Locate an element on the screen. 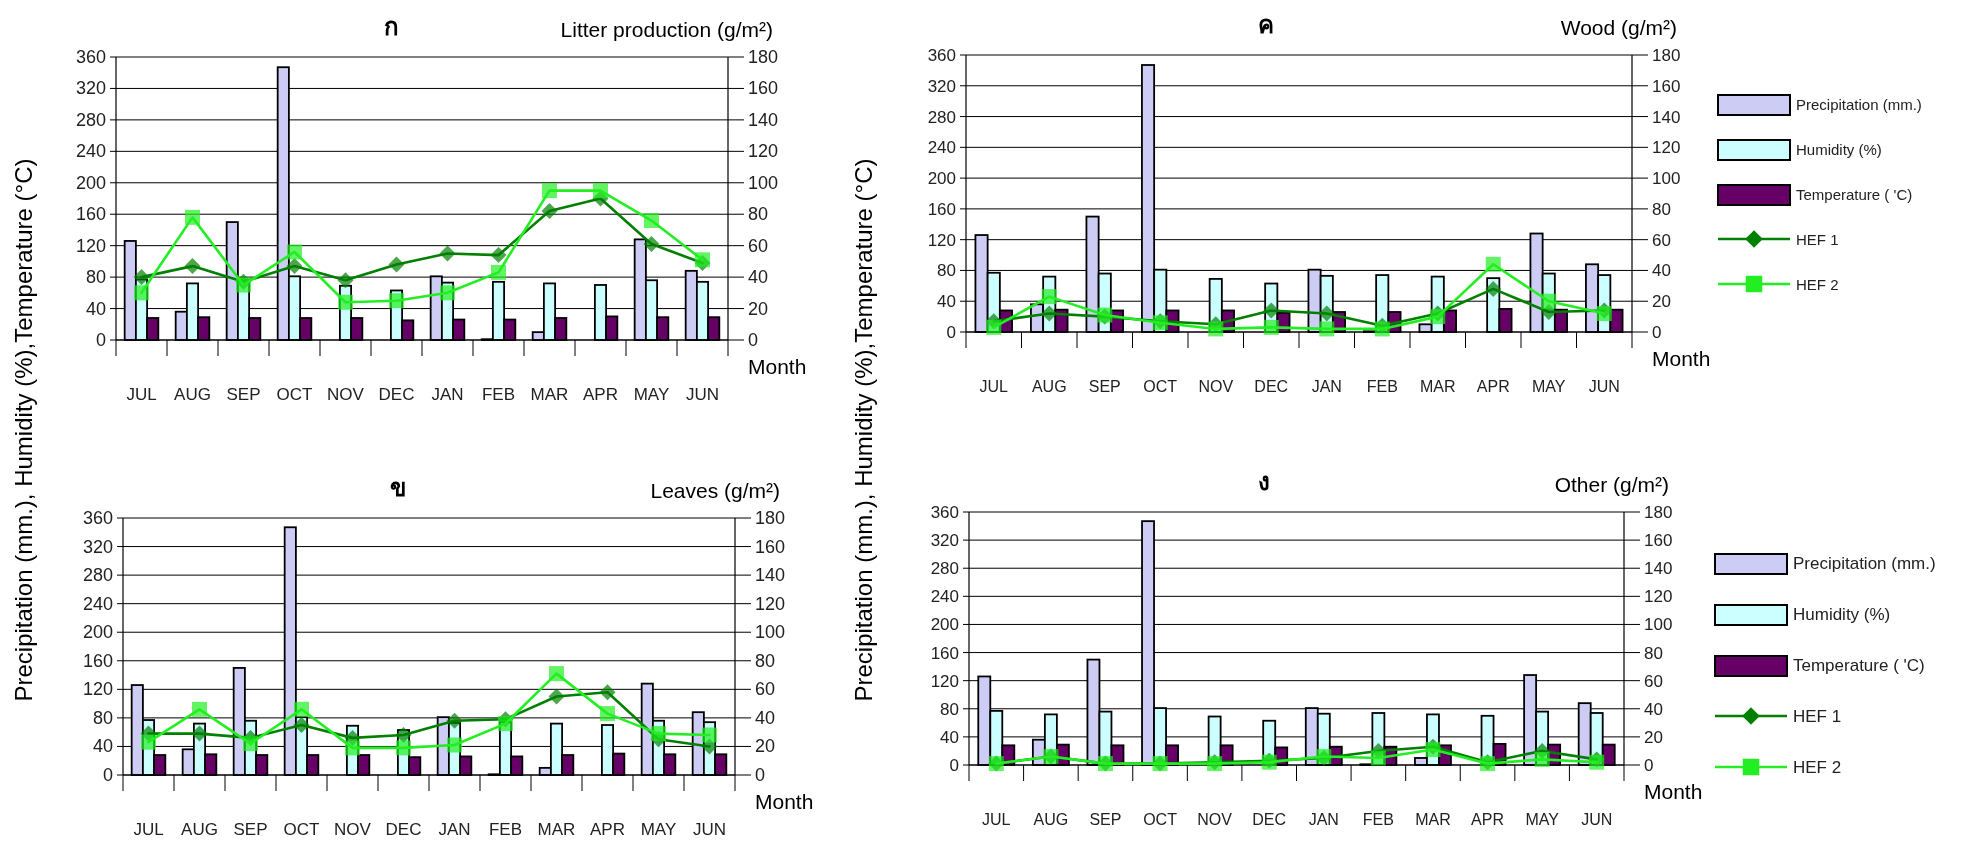 This screenshot has height=845, width=1966. y2-axis-title: Wood (g/m²) is located at coordinates (1618, 27).